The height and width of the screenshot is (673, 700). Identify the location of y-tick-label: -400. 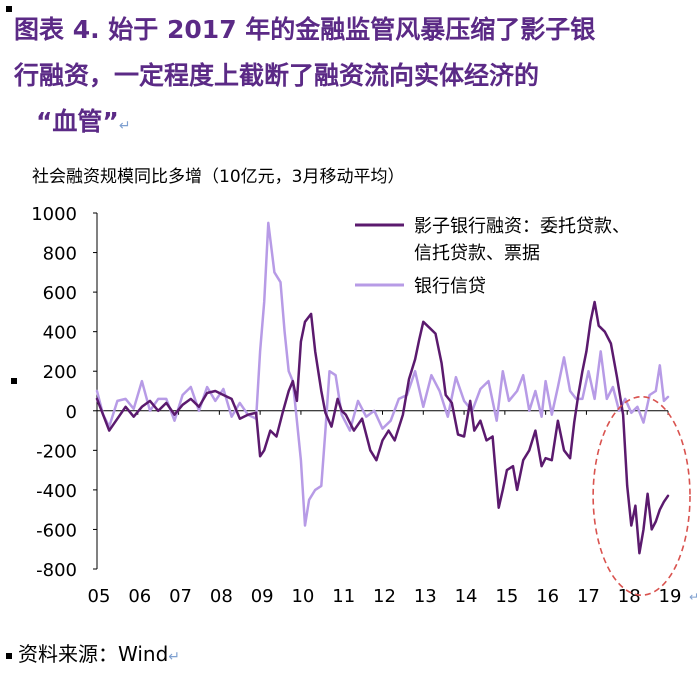
(56, 491).